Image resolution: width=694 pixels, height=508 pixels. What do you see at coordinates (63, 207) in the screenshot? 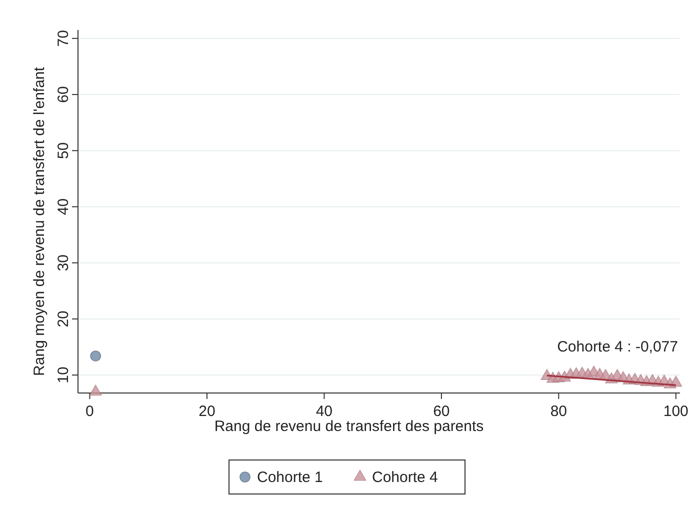
I see `y-tick-label: 40` at bounding box center [63, 207].